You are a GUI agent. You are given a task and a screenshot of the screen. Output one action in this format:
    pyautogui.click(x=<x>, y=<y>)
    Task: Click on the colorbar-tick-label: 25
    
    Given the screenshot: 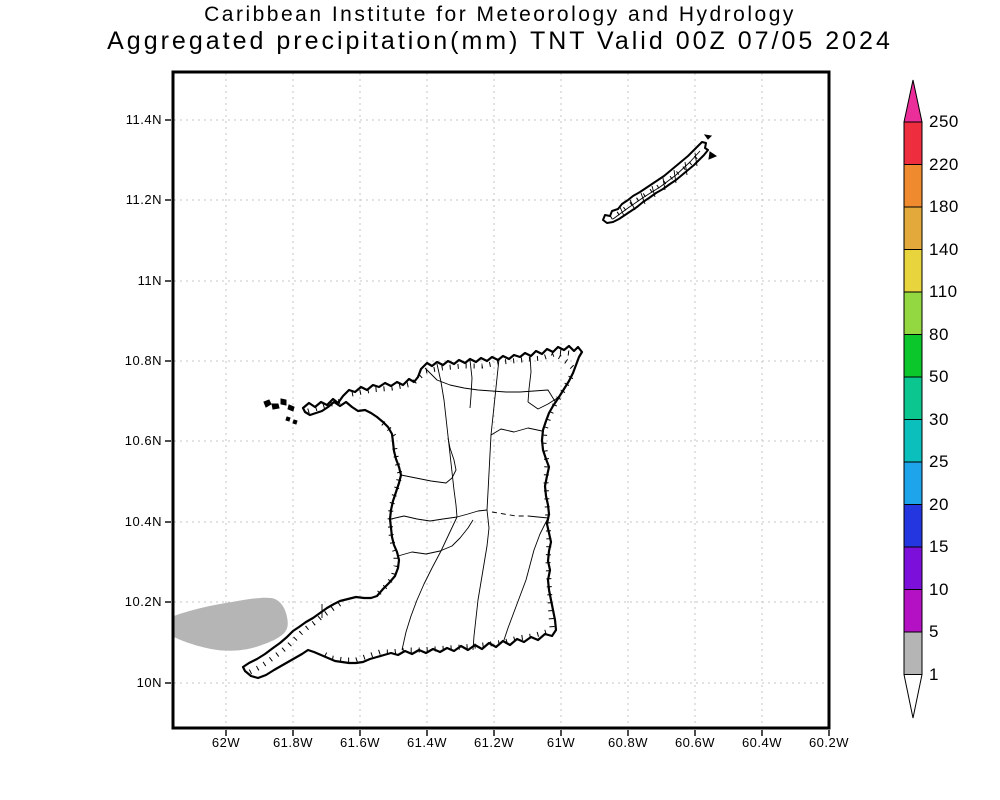 What is the action you would take?
    pyautogui.click(x=939, y=461)
    